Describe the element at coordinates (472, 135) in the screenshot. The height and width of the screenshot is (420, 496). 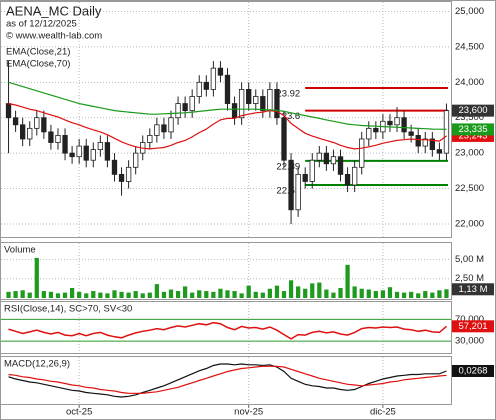
I see `last-value-label: 23,243` at that location.